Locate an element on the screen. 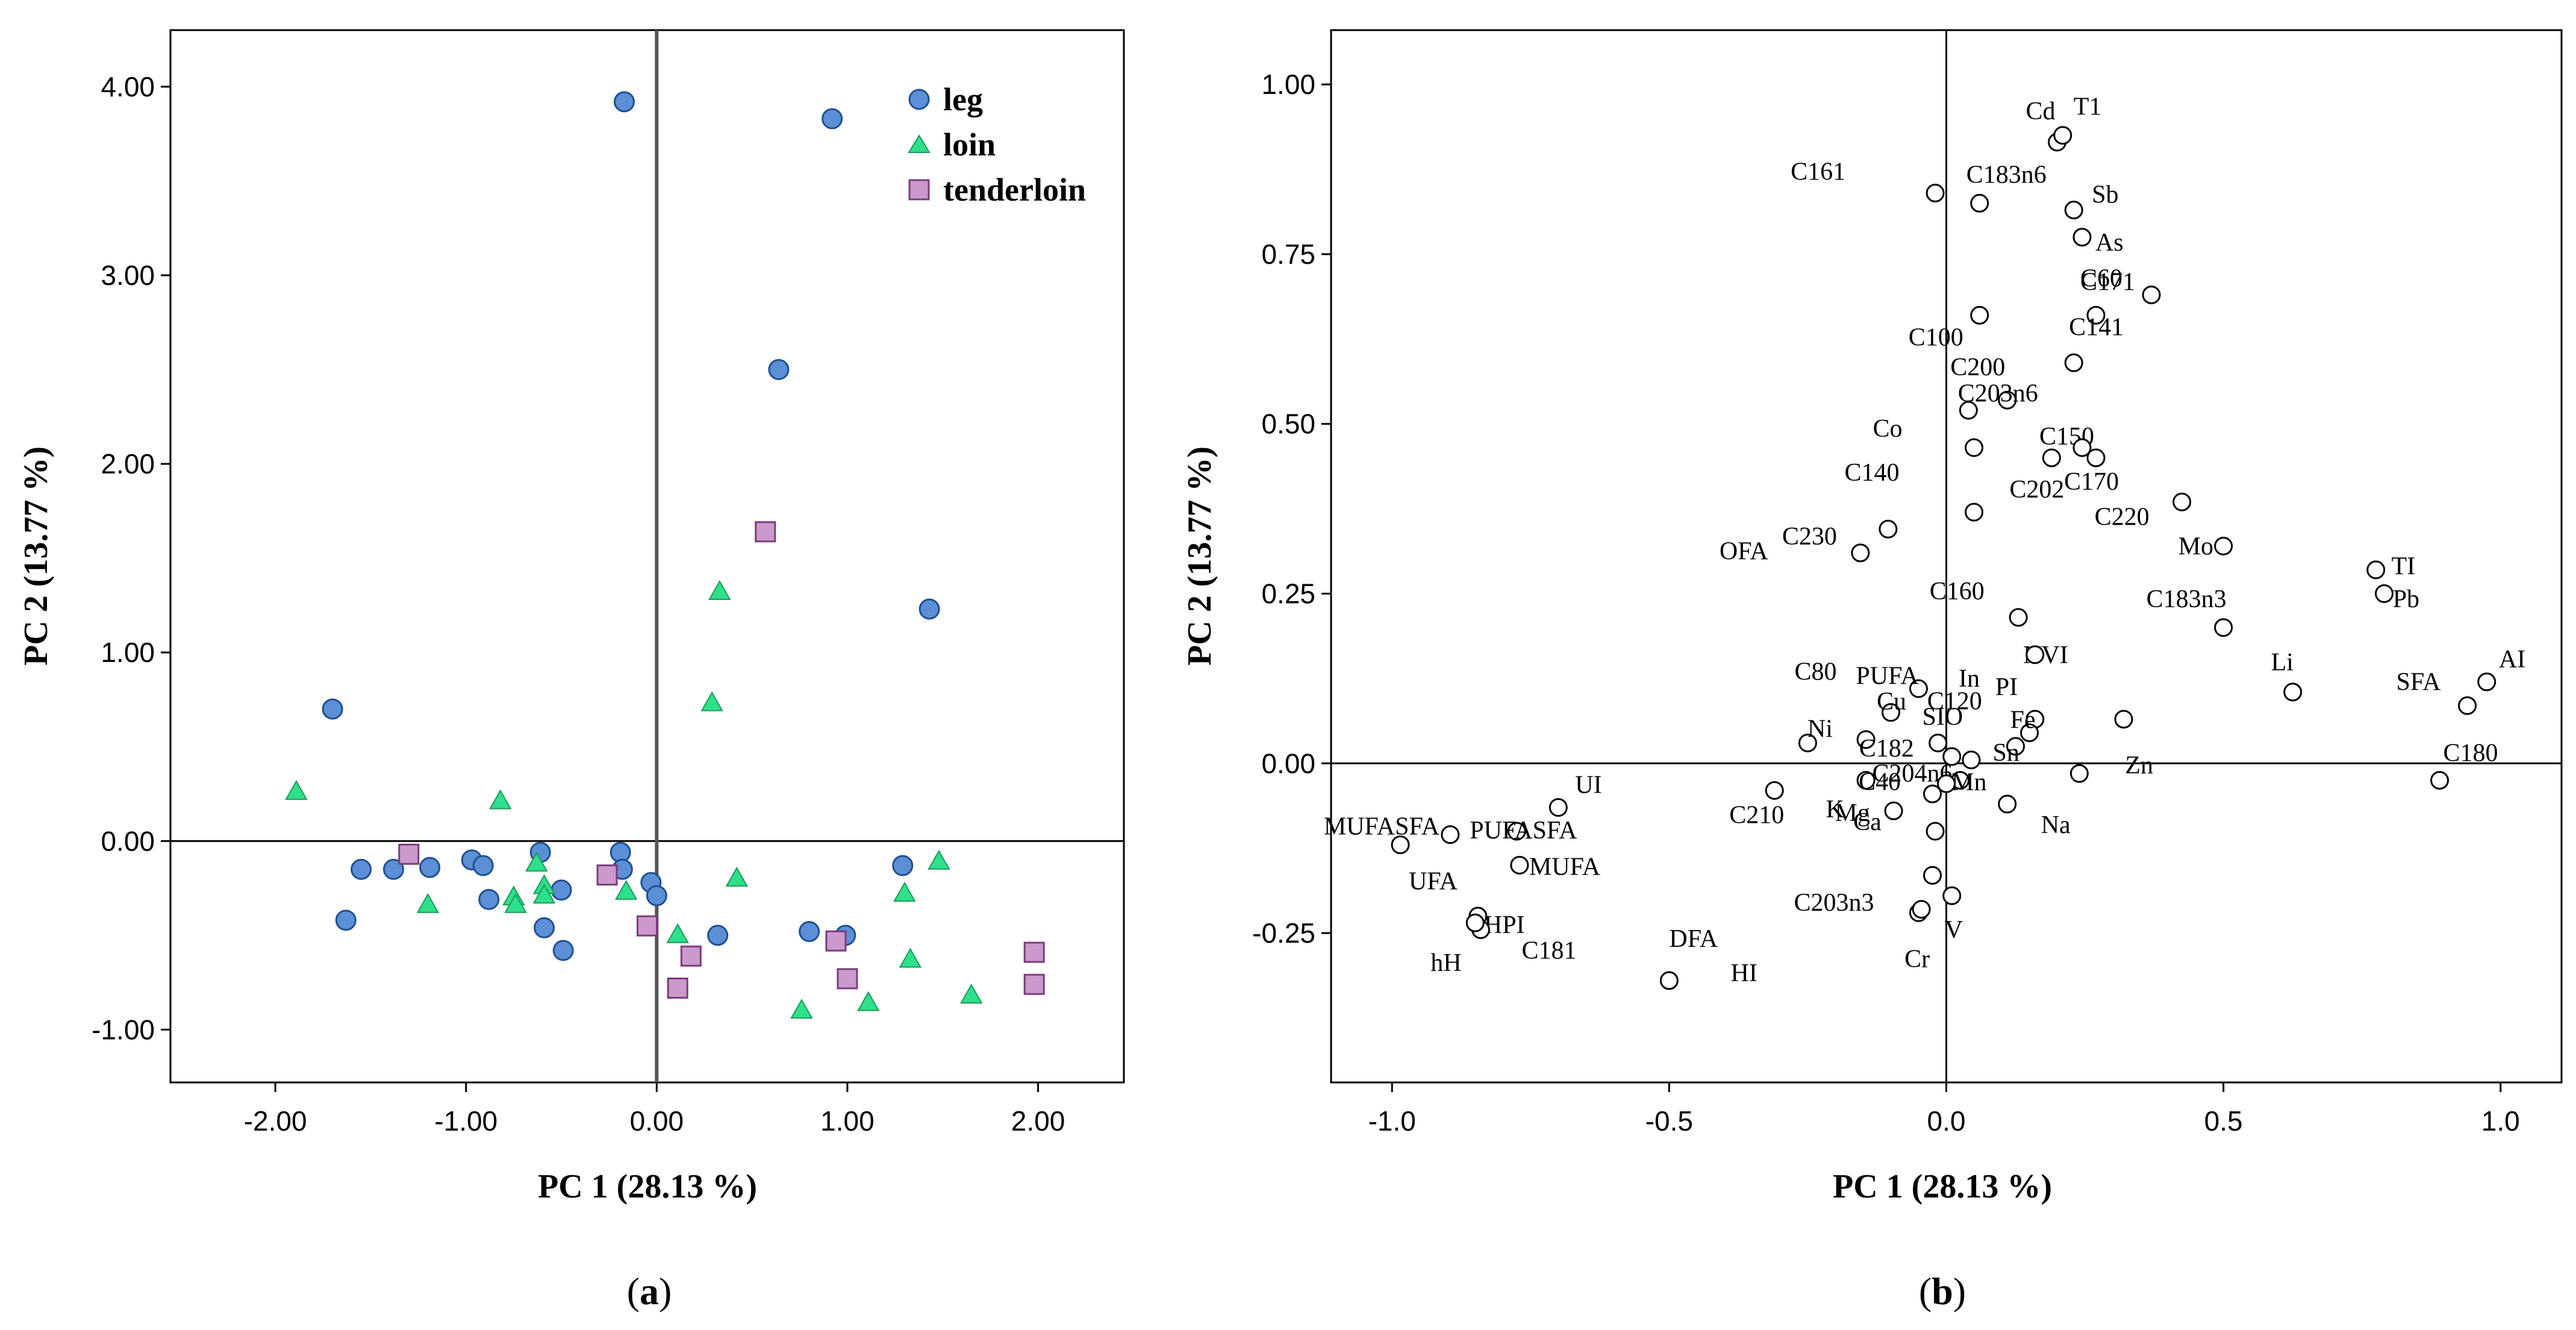 Image resolution: width=2576 pixels, height=1330 pixels. loading-label: Zn is located at coordinates (2139, 765).